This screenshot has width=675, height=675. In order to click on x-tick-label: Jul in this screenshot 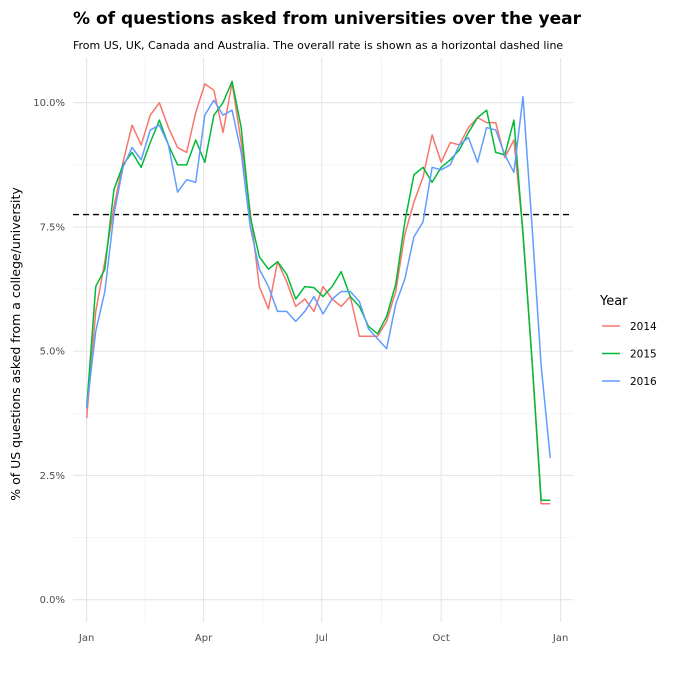, I will do `click(321, 638)`.